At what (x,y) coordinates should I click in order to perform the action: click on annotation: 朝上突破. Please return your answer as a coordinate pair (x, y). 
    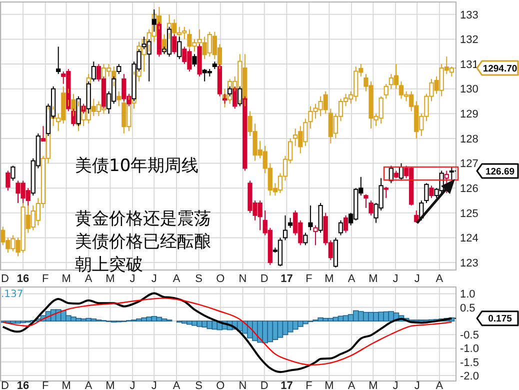
    Looking at the image, I should click on (109, 265).